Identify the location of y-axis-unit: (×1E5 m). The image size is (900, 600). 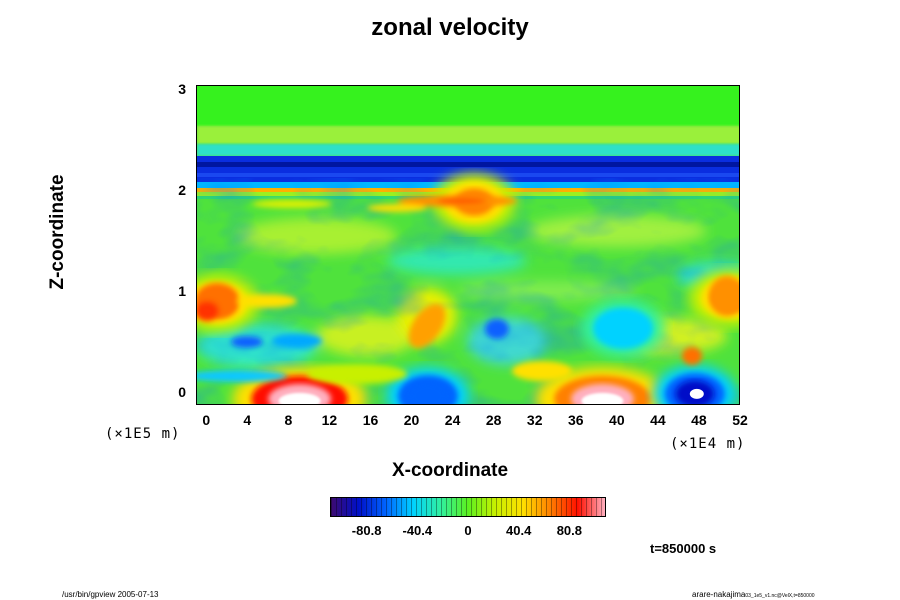
(143, 434).